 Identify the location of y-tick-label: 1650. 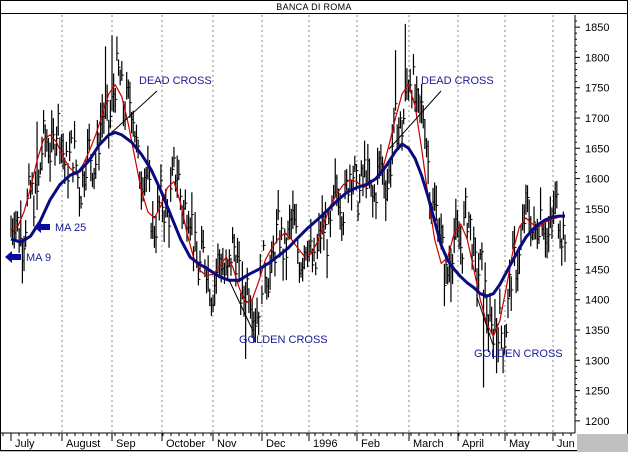
(597, 149).